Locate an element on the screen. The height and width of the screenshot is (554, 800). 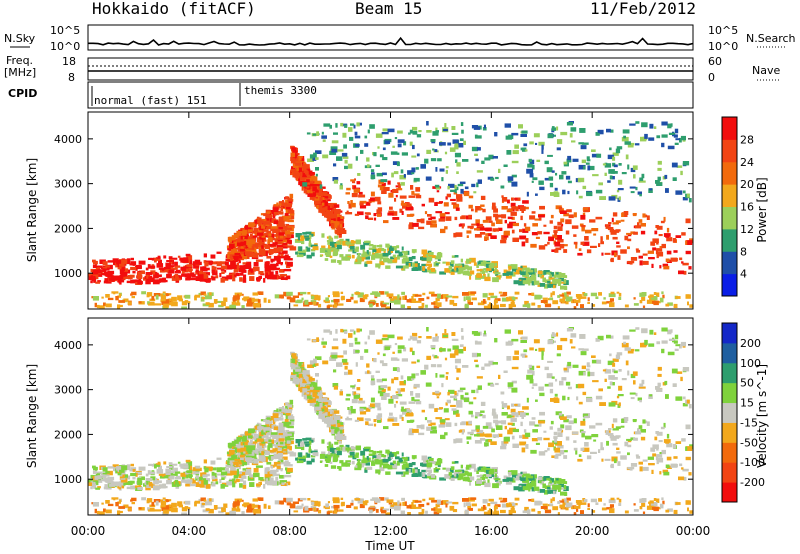
date-title: 11/Feb/2012 is located at coordinates (643, 9).